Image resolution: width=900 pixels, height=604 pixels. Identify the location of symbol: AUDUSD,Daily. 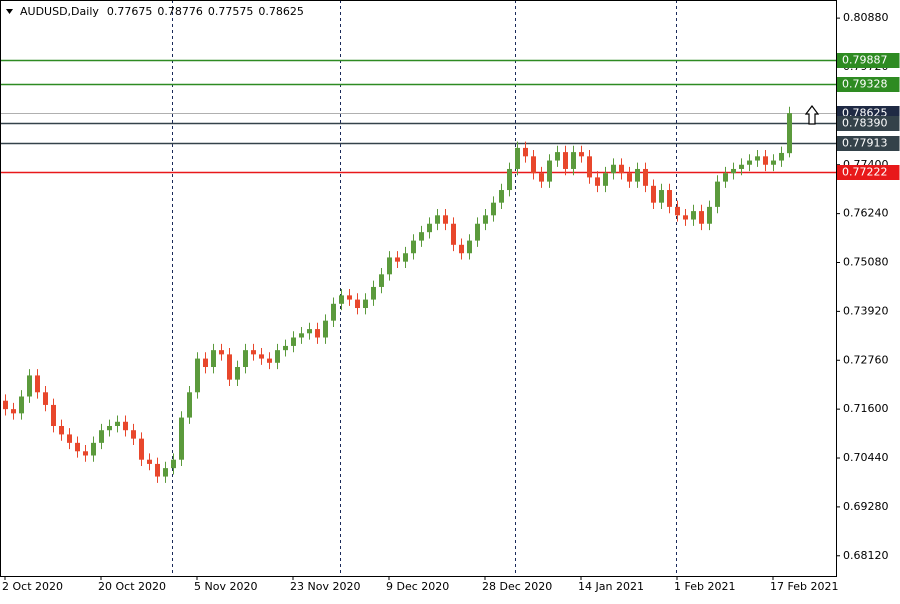
(59, 11).